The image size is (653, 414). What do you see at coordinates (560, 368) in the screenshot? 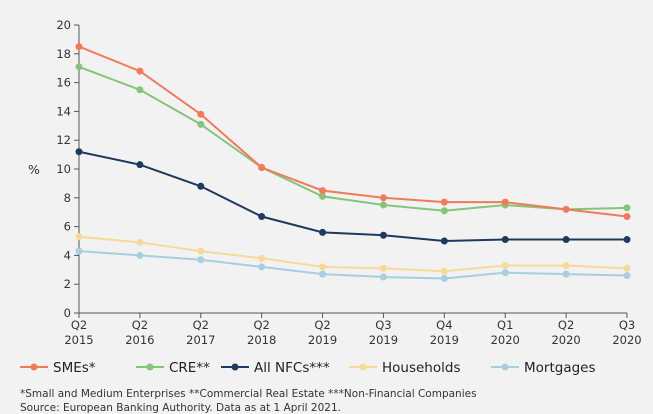
I see `legend-label-mortgages: Mortgages` at bounding box center [560, 368].